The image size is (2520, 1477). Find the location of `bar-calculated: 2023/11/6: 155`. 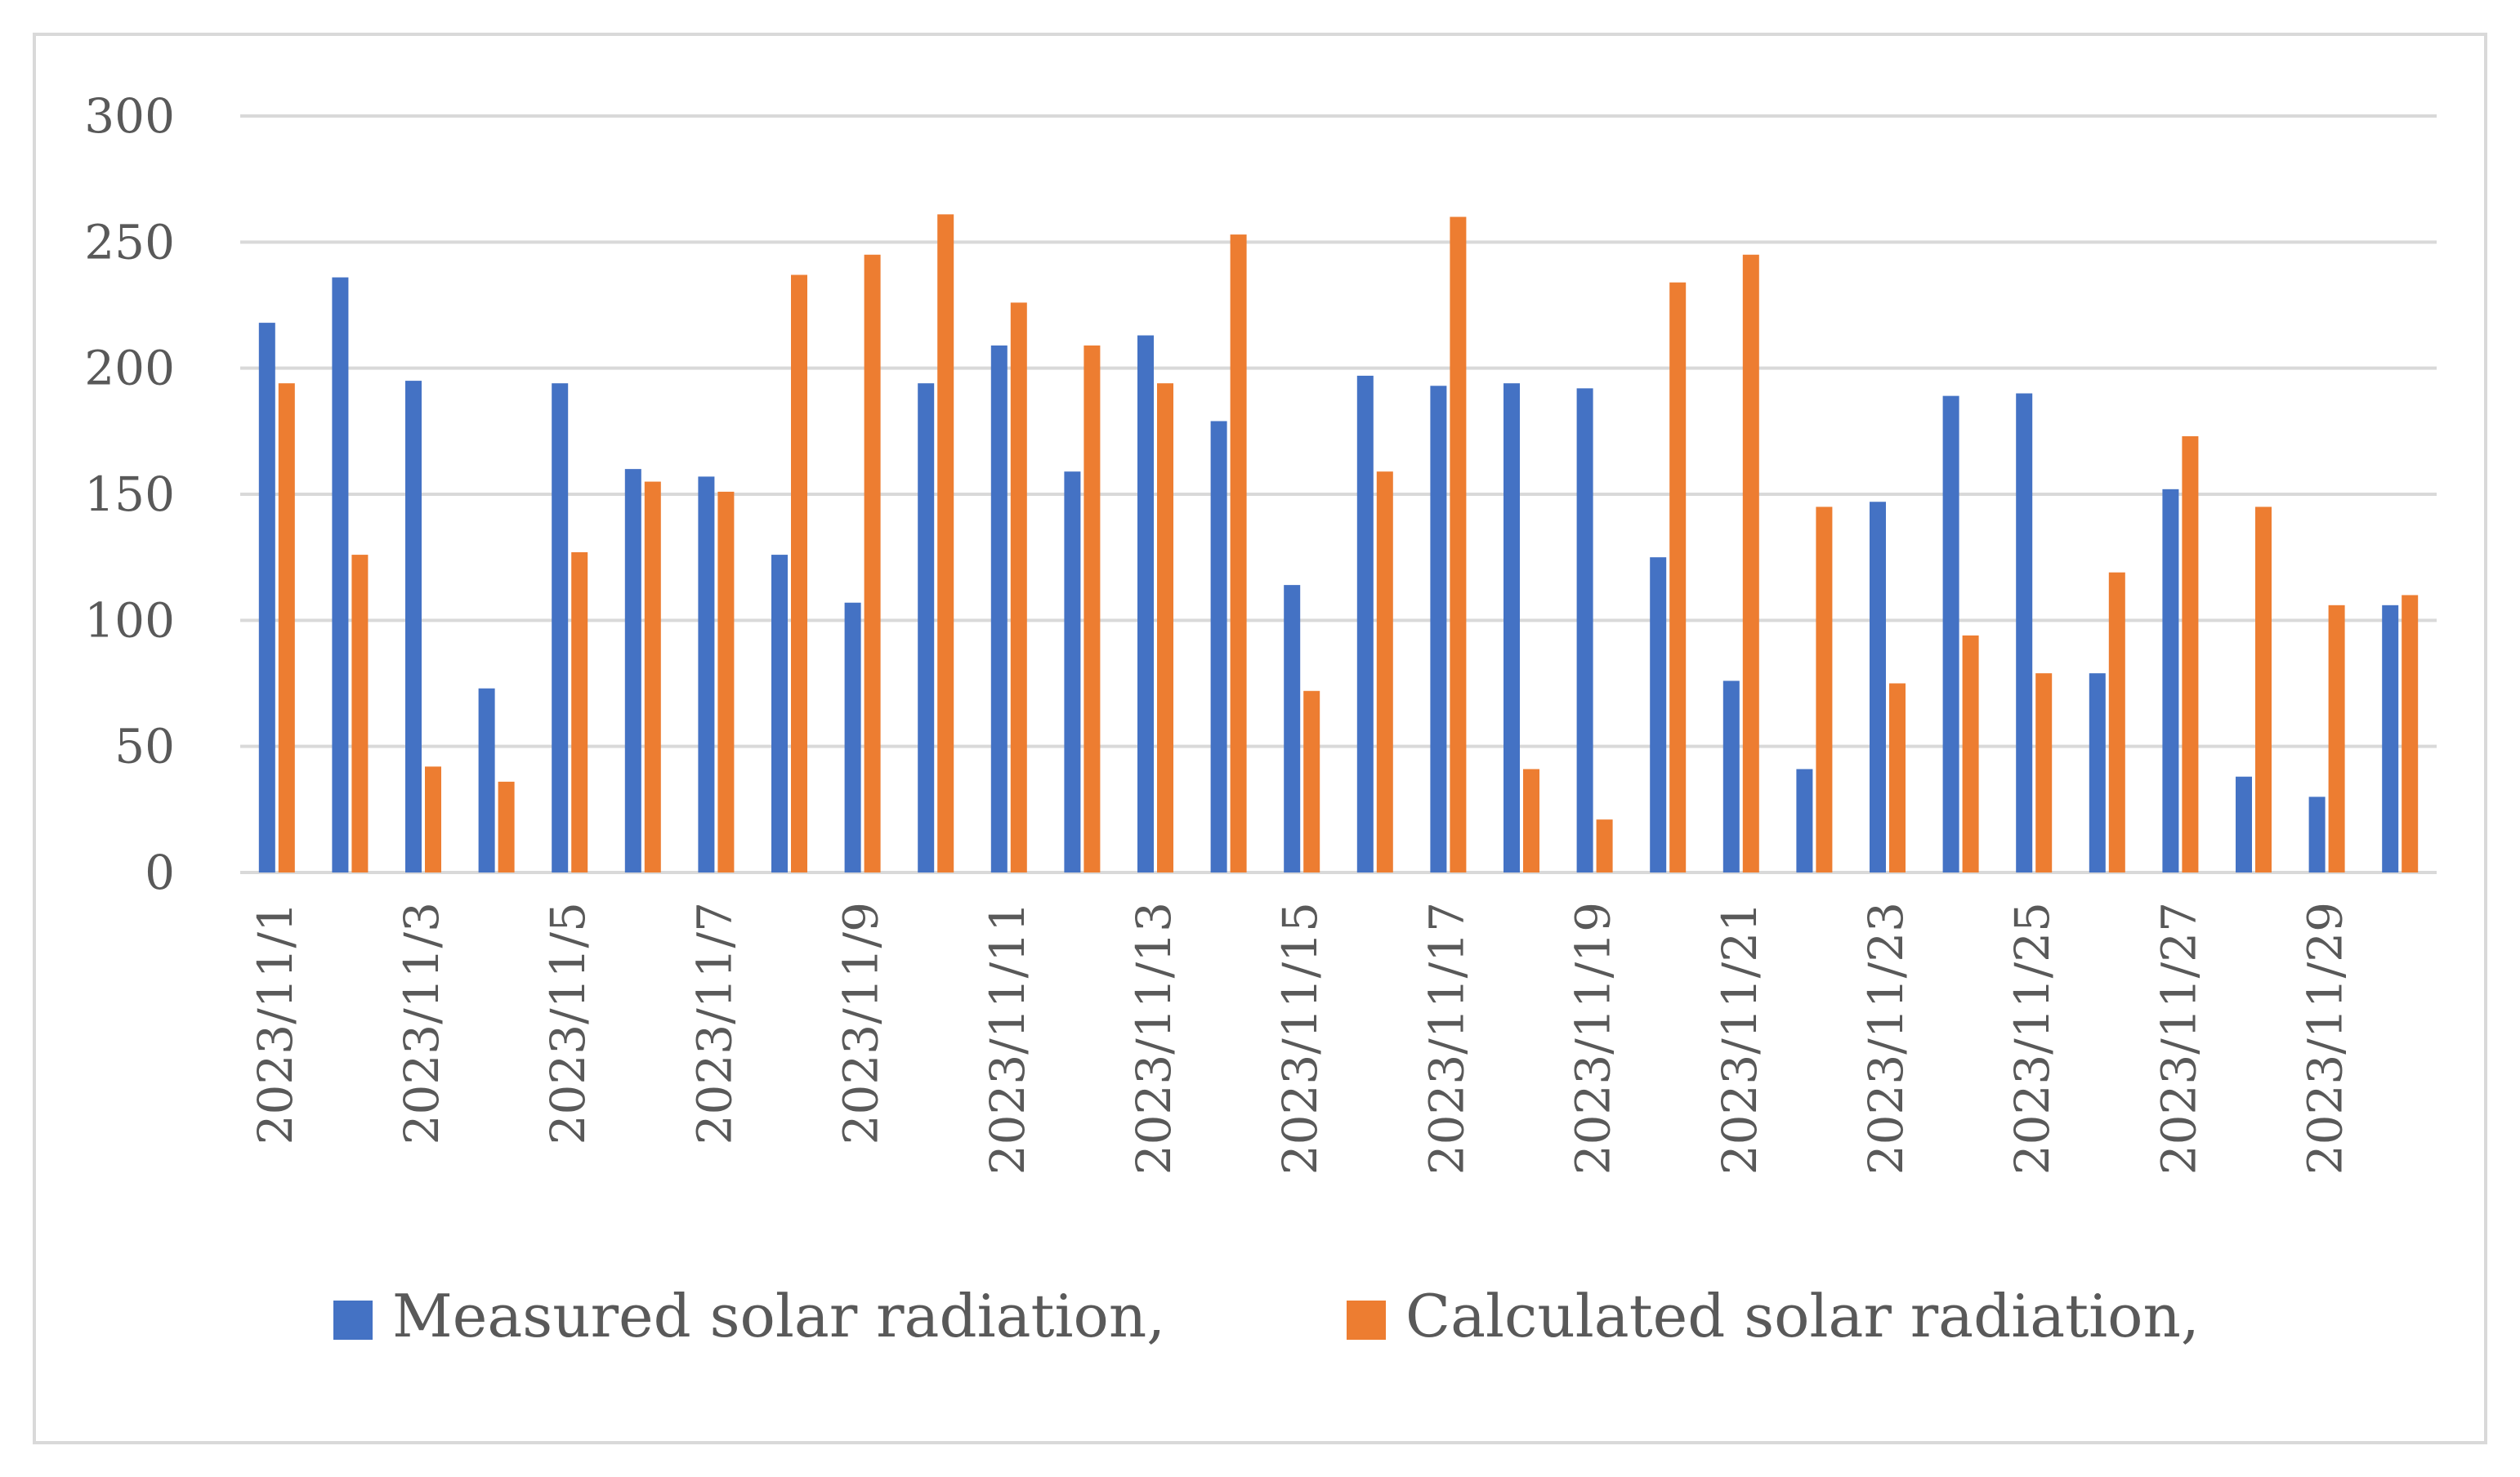

bar-calculated: 2023/11/6: 155 is located at coordinates (652, 676).